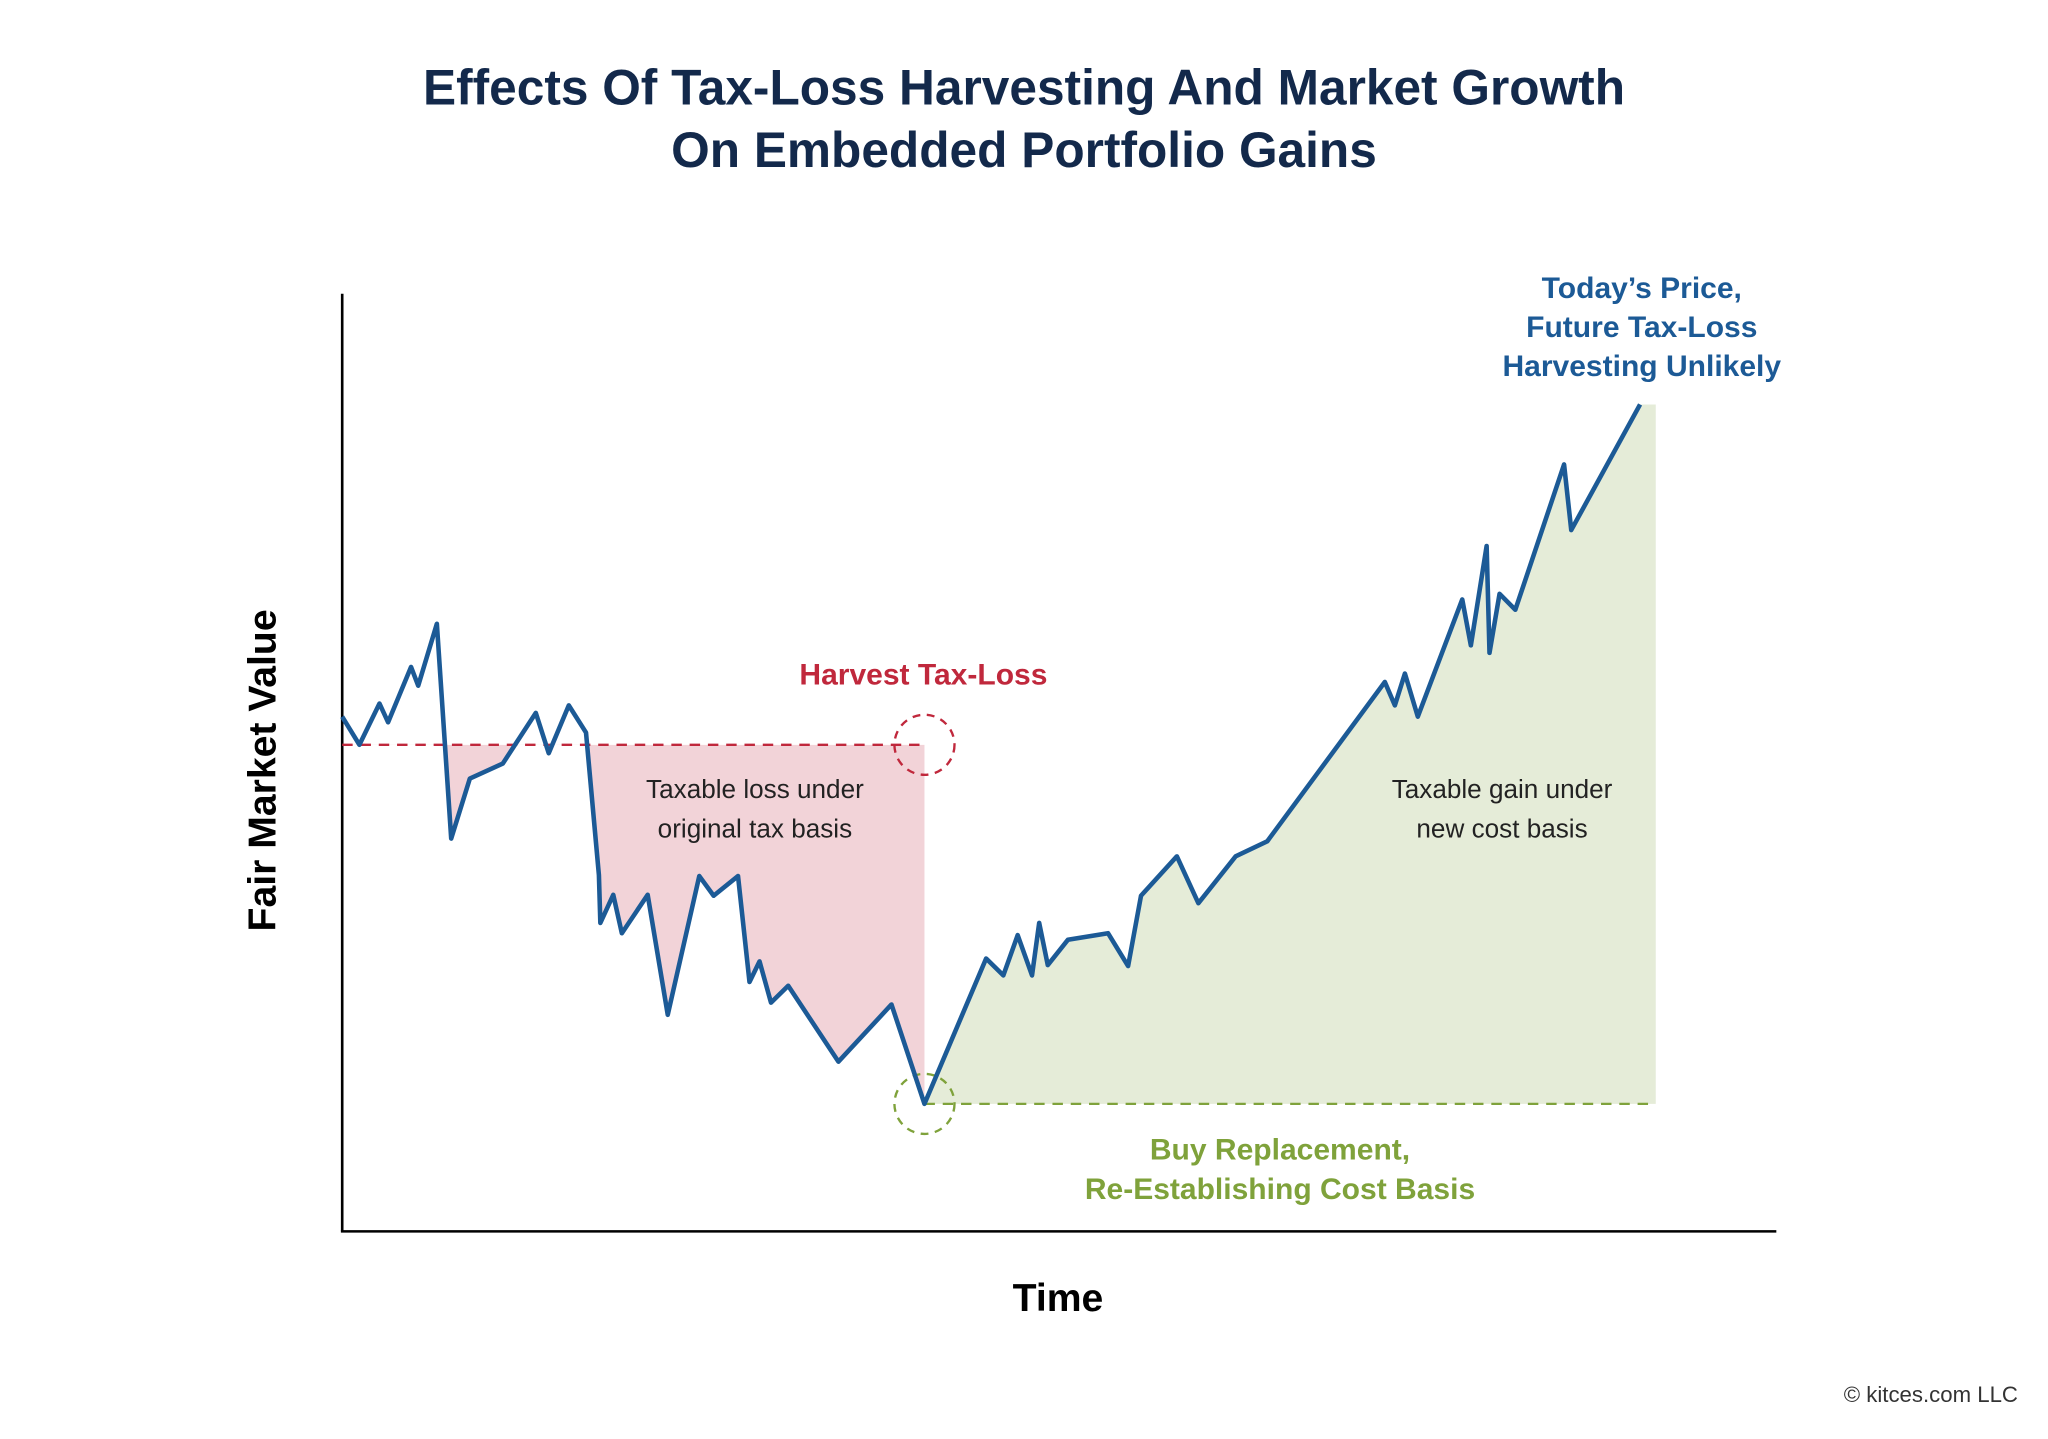  Describe the element at coordinates (1931, 1394) in the screenshot. I see `footer: © kitces.com LLC` at that location.